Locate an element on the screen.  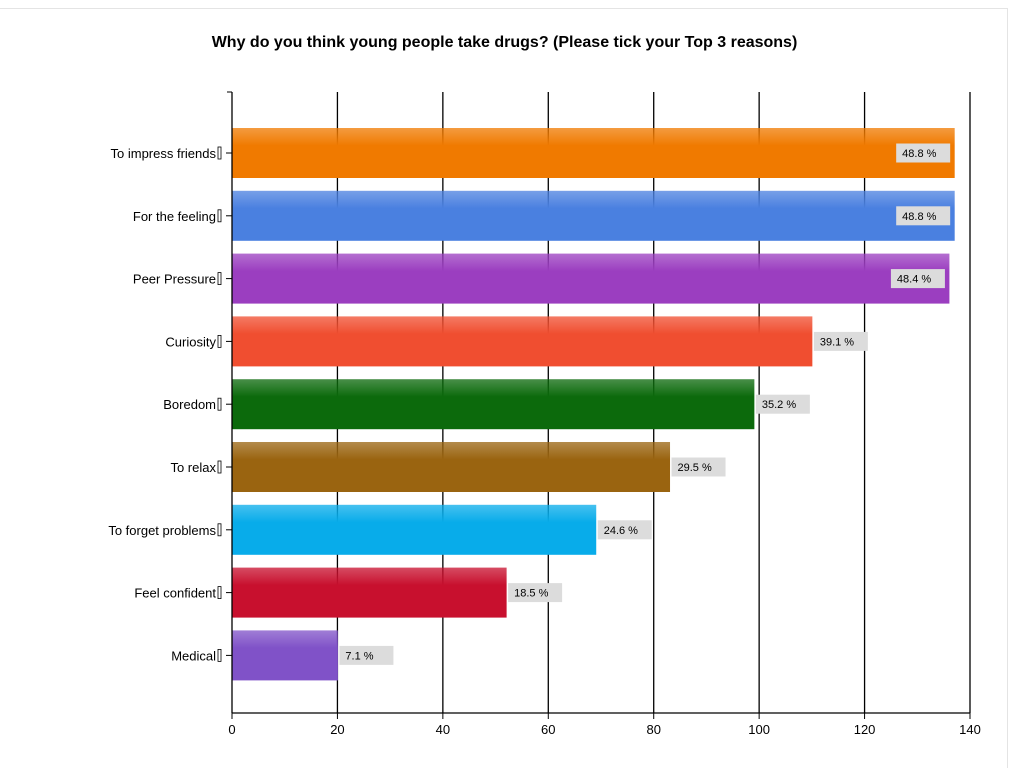
x-tick-label: 20 is located at coordinates (337, 729).